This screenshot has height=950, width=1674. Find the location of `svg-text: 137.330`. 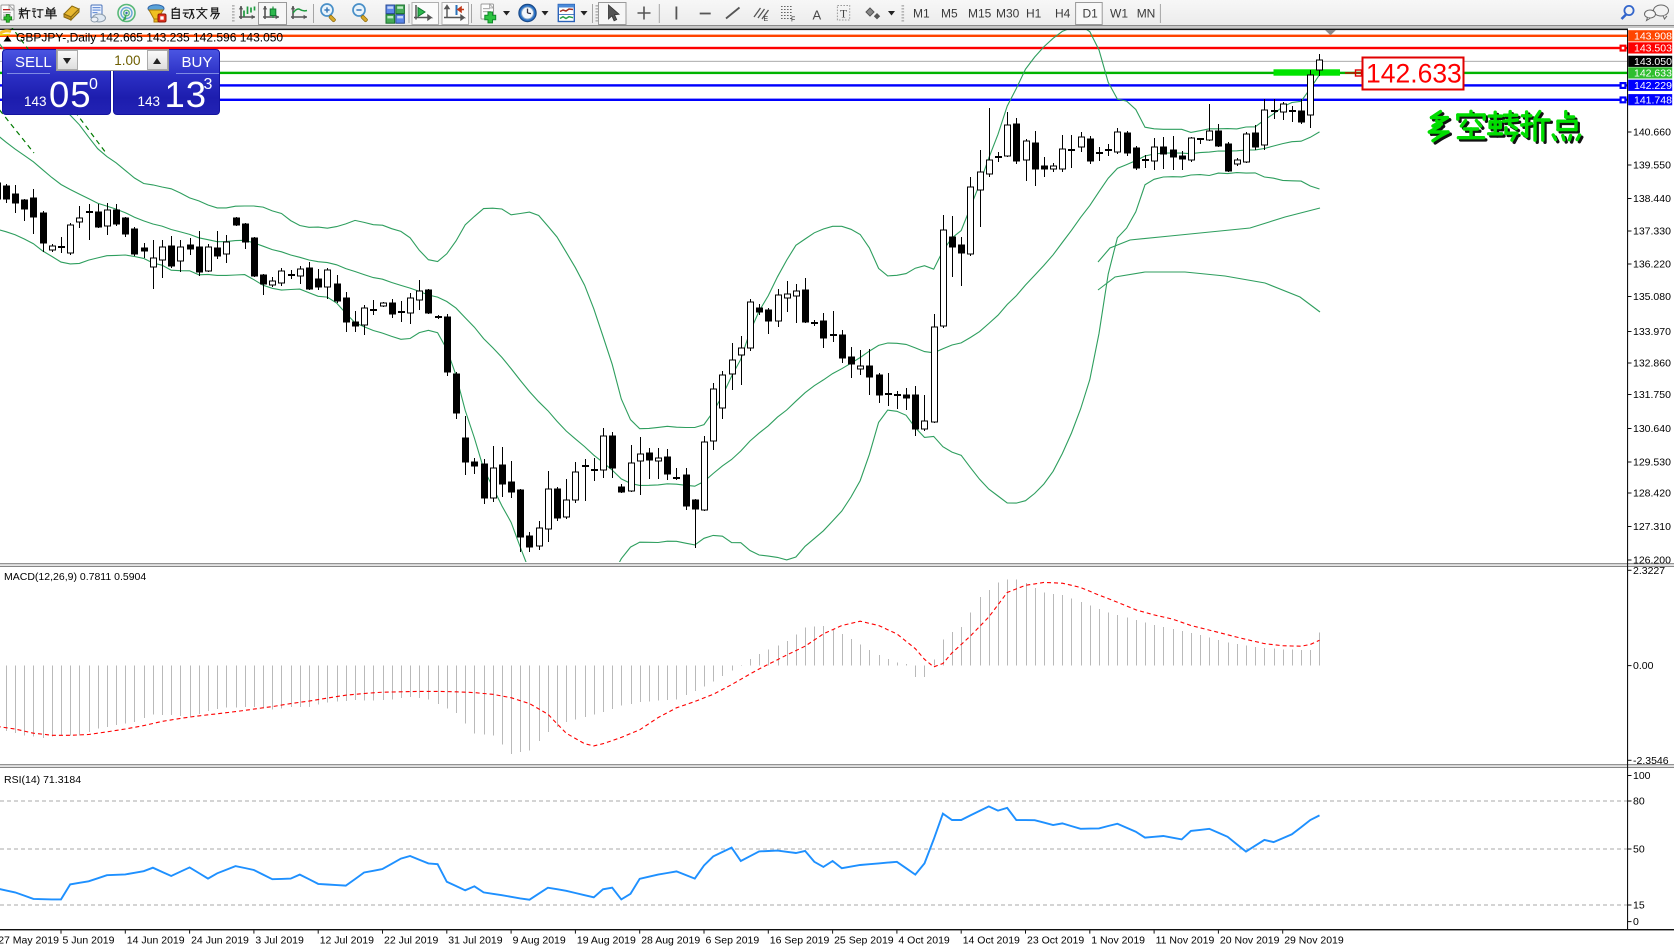

svg-text: 137.330 is located at coordinates (1652, 232).